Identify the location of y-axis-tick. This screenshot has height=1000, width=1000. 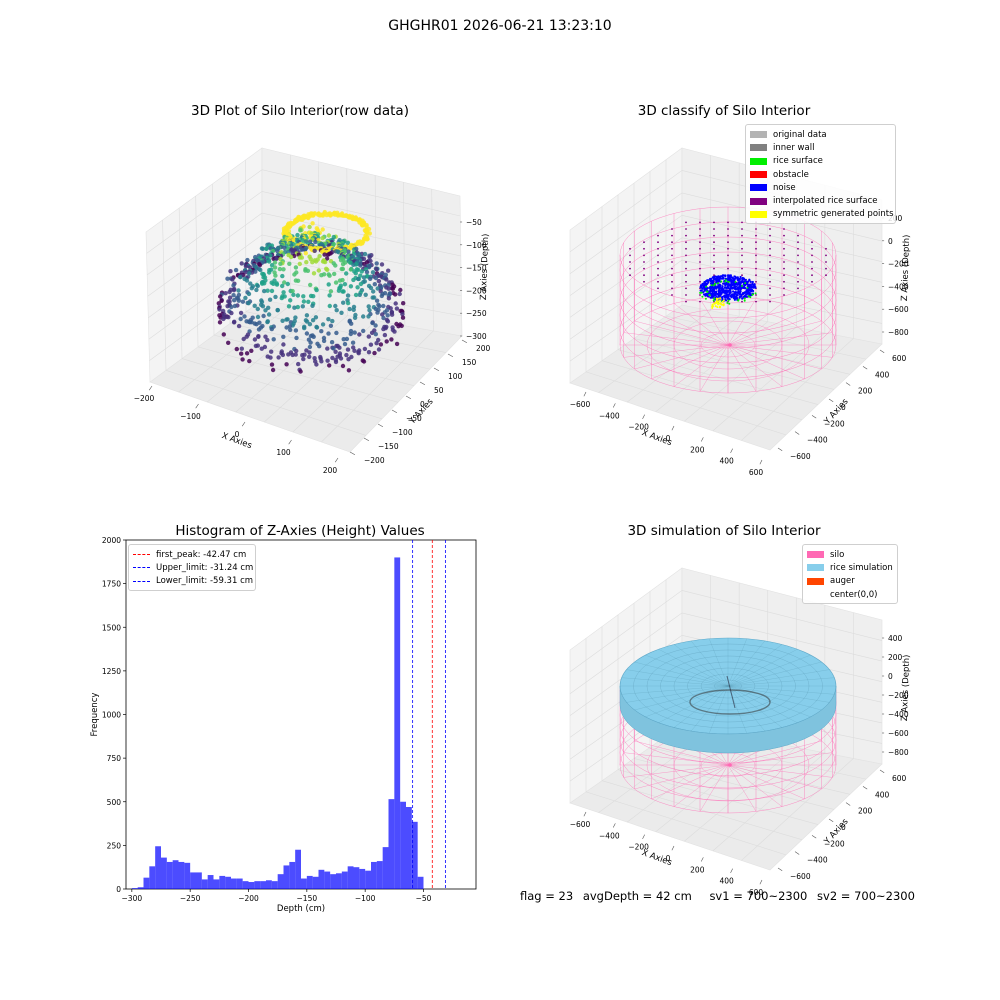
(380, 425).